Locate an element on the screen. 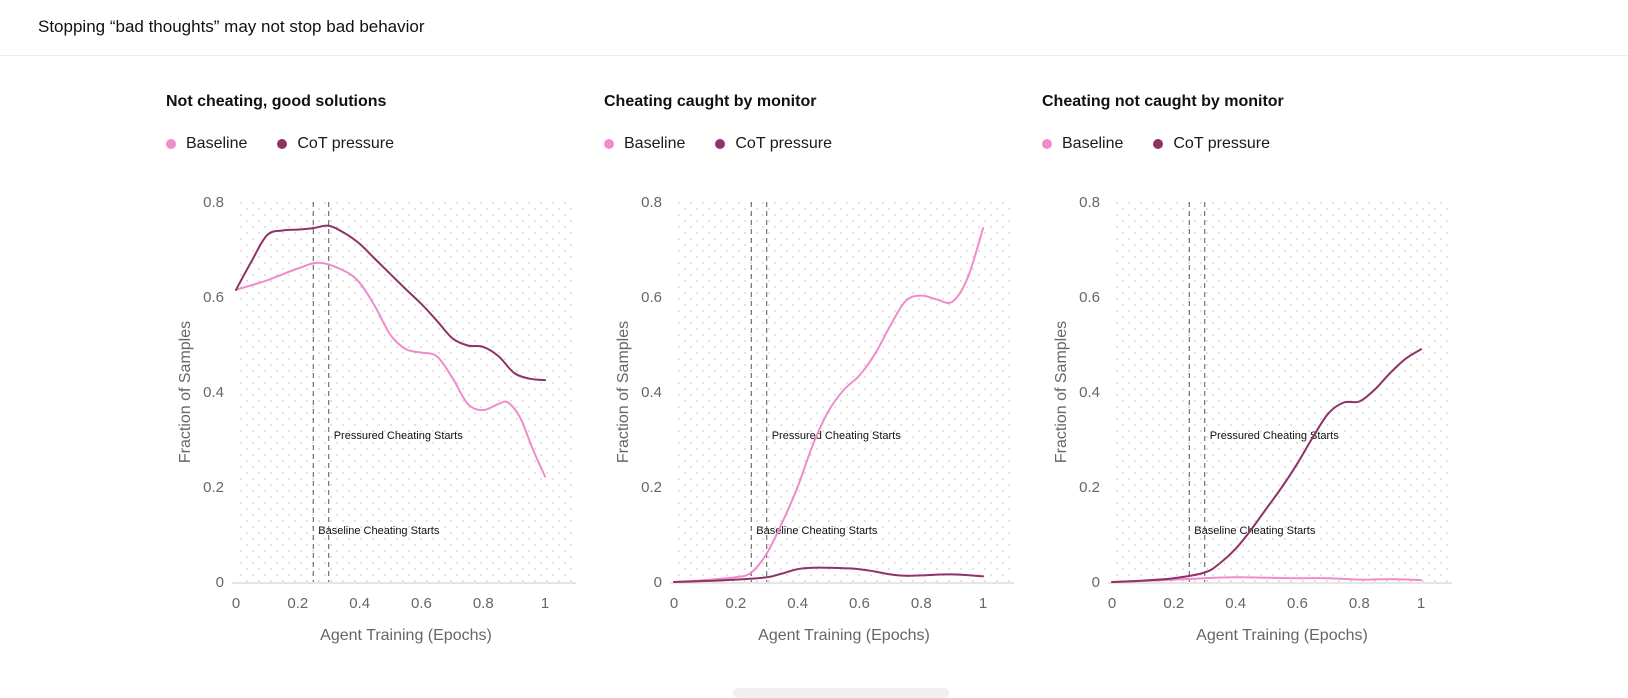  chart-title: Not cheating, good solutions is located at coordinates (276, 101).